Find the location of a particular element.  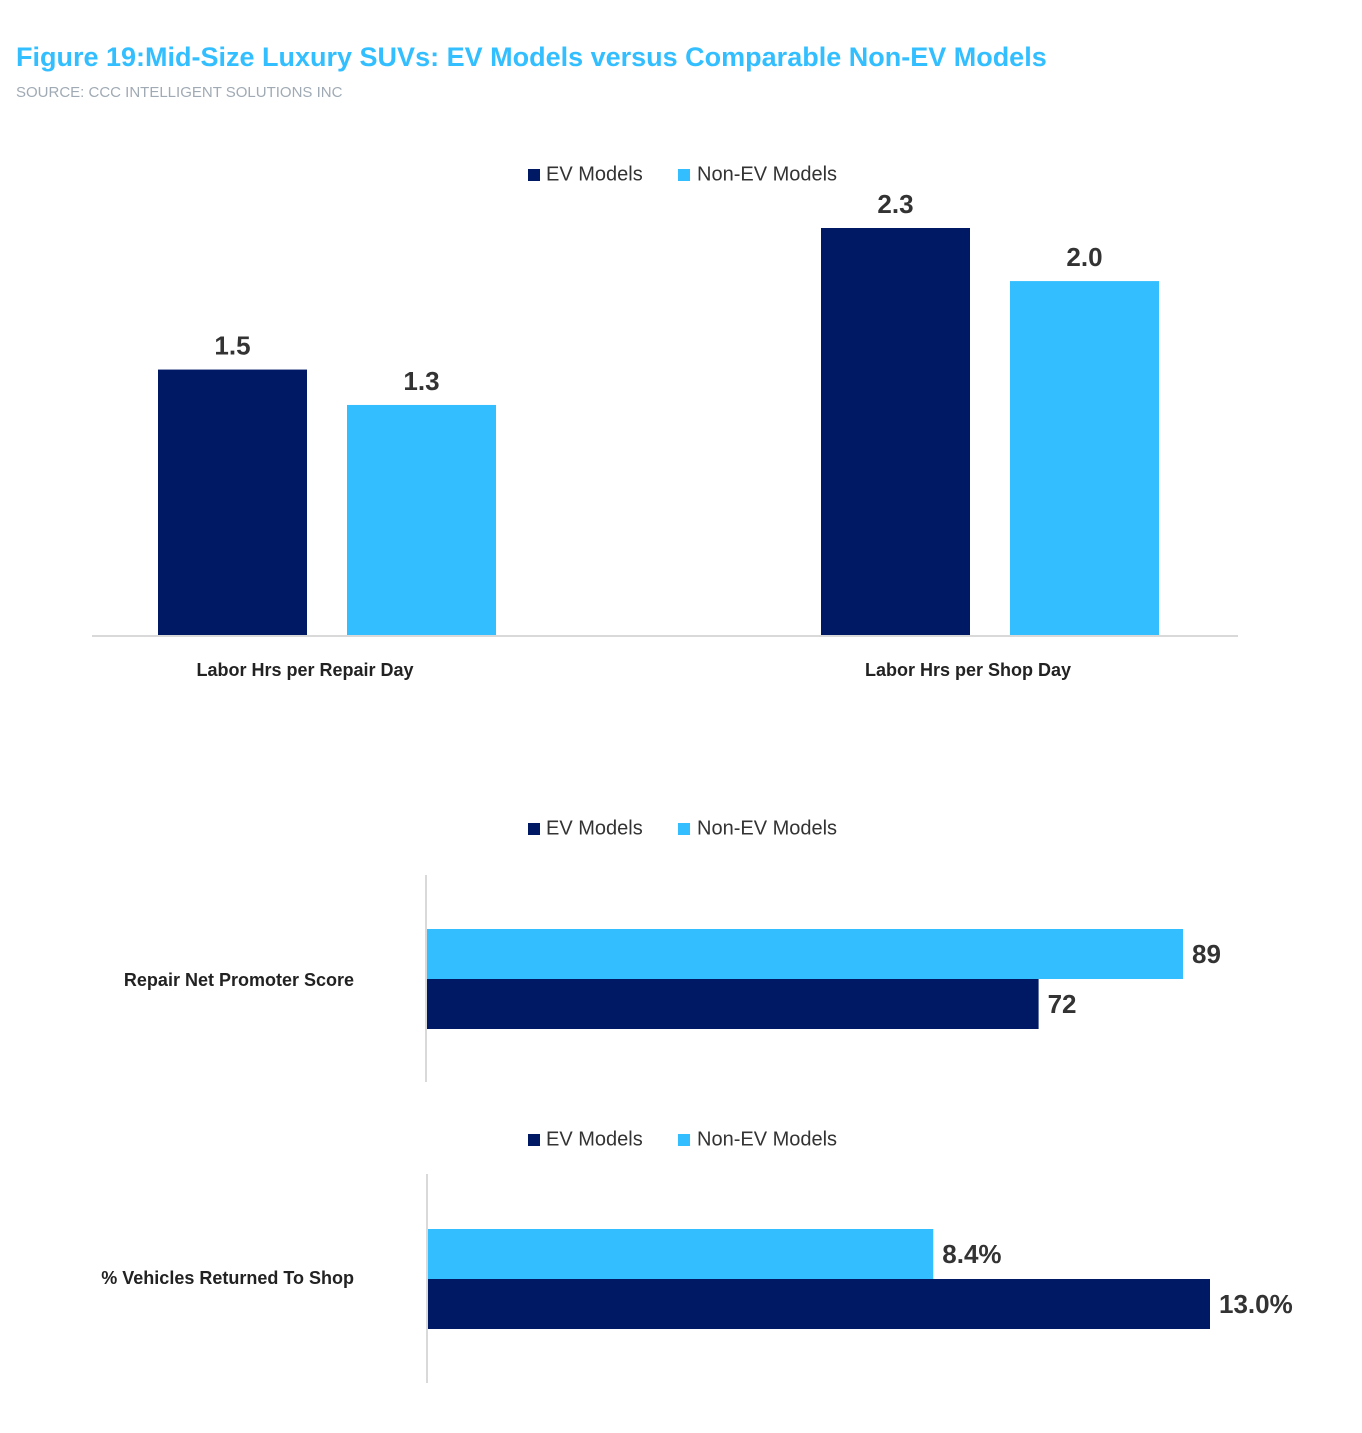

value-label: 2.0 is located at coordinates (1084, 257).